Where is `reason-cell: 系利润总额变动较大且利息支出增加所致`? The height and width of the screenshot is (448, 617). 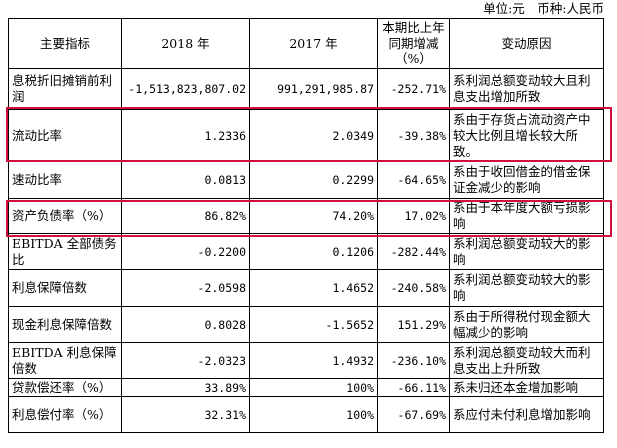
reason-cell: 系利润总额变动较大且利息支出增加所致 is located at coordinates (526, 89).